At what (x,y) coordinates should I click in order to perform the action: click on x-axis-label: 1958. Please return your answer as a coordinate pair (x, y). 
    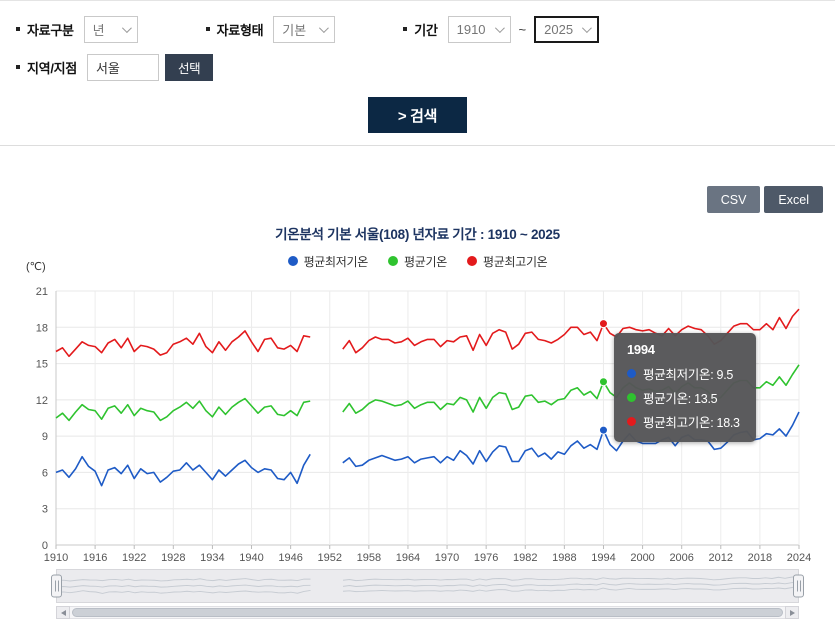
    Looking at the image, I should click on (369, 558).